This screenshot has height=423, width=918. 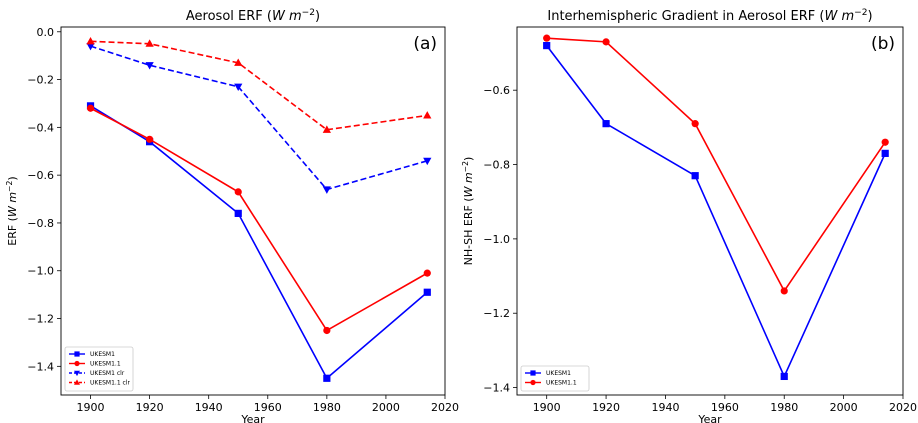 What do you see at coordinates (107, 373) in the screenshot?
I see `legend-label: UKESM1 clr` at bounding box center [107, 373].